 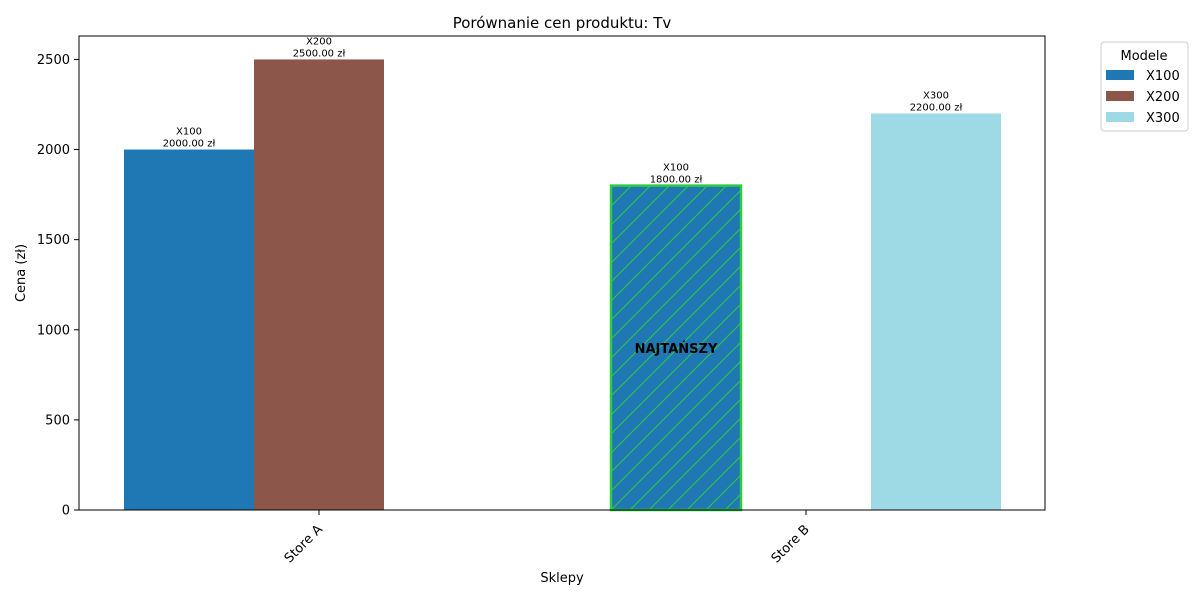 What do you see at coordinates (319, 284) in the screenshot?
I see `bar-store-a-x200` at bounding box center [319, 284].